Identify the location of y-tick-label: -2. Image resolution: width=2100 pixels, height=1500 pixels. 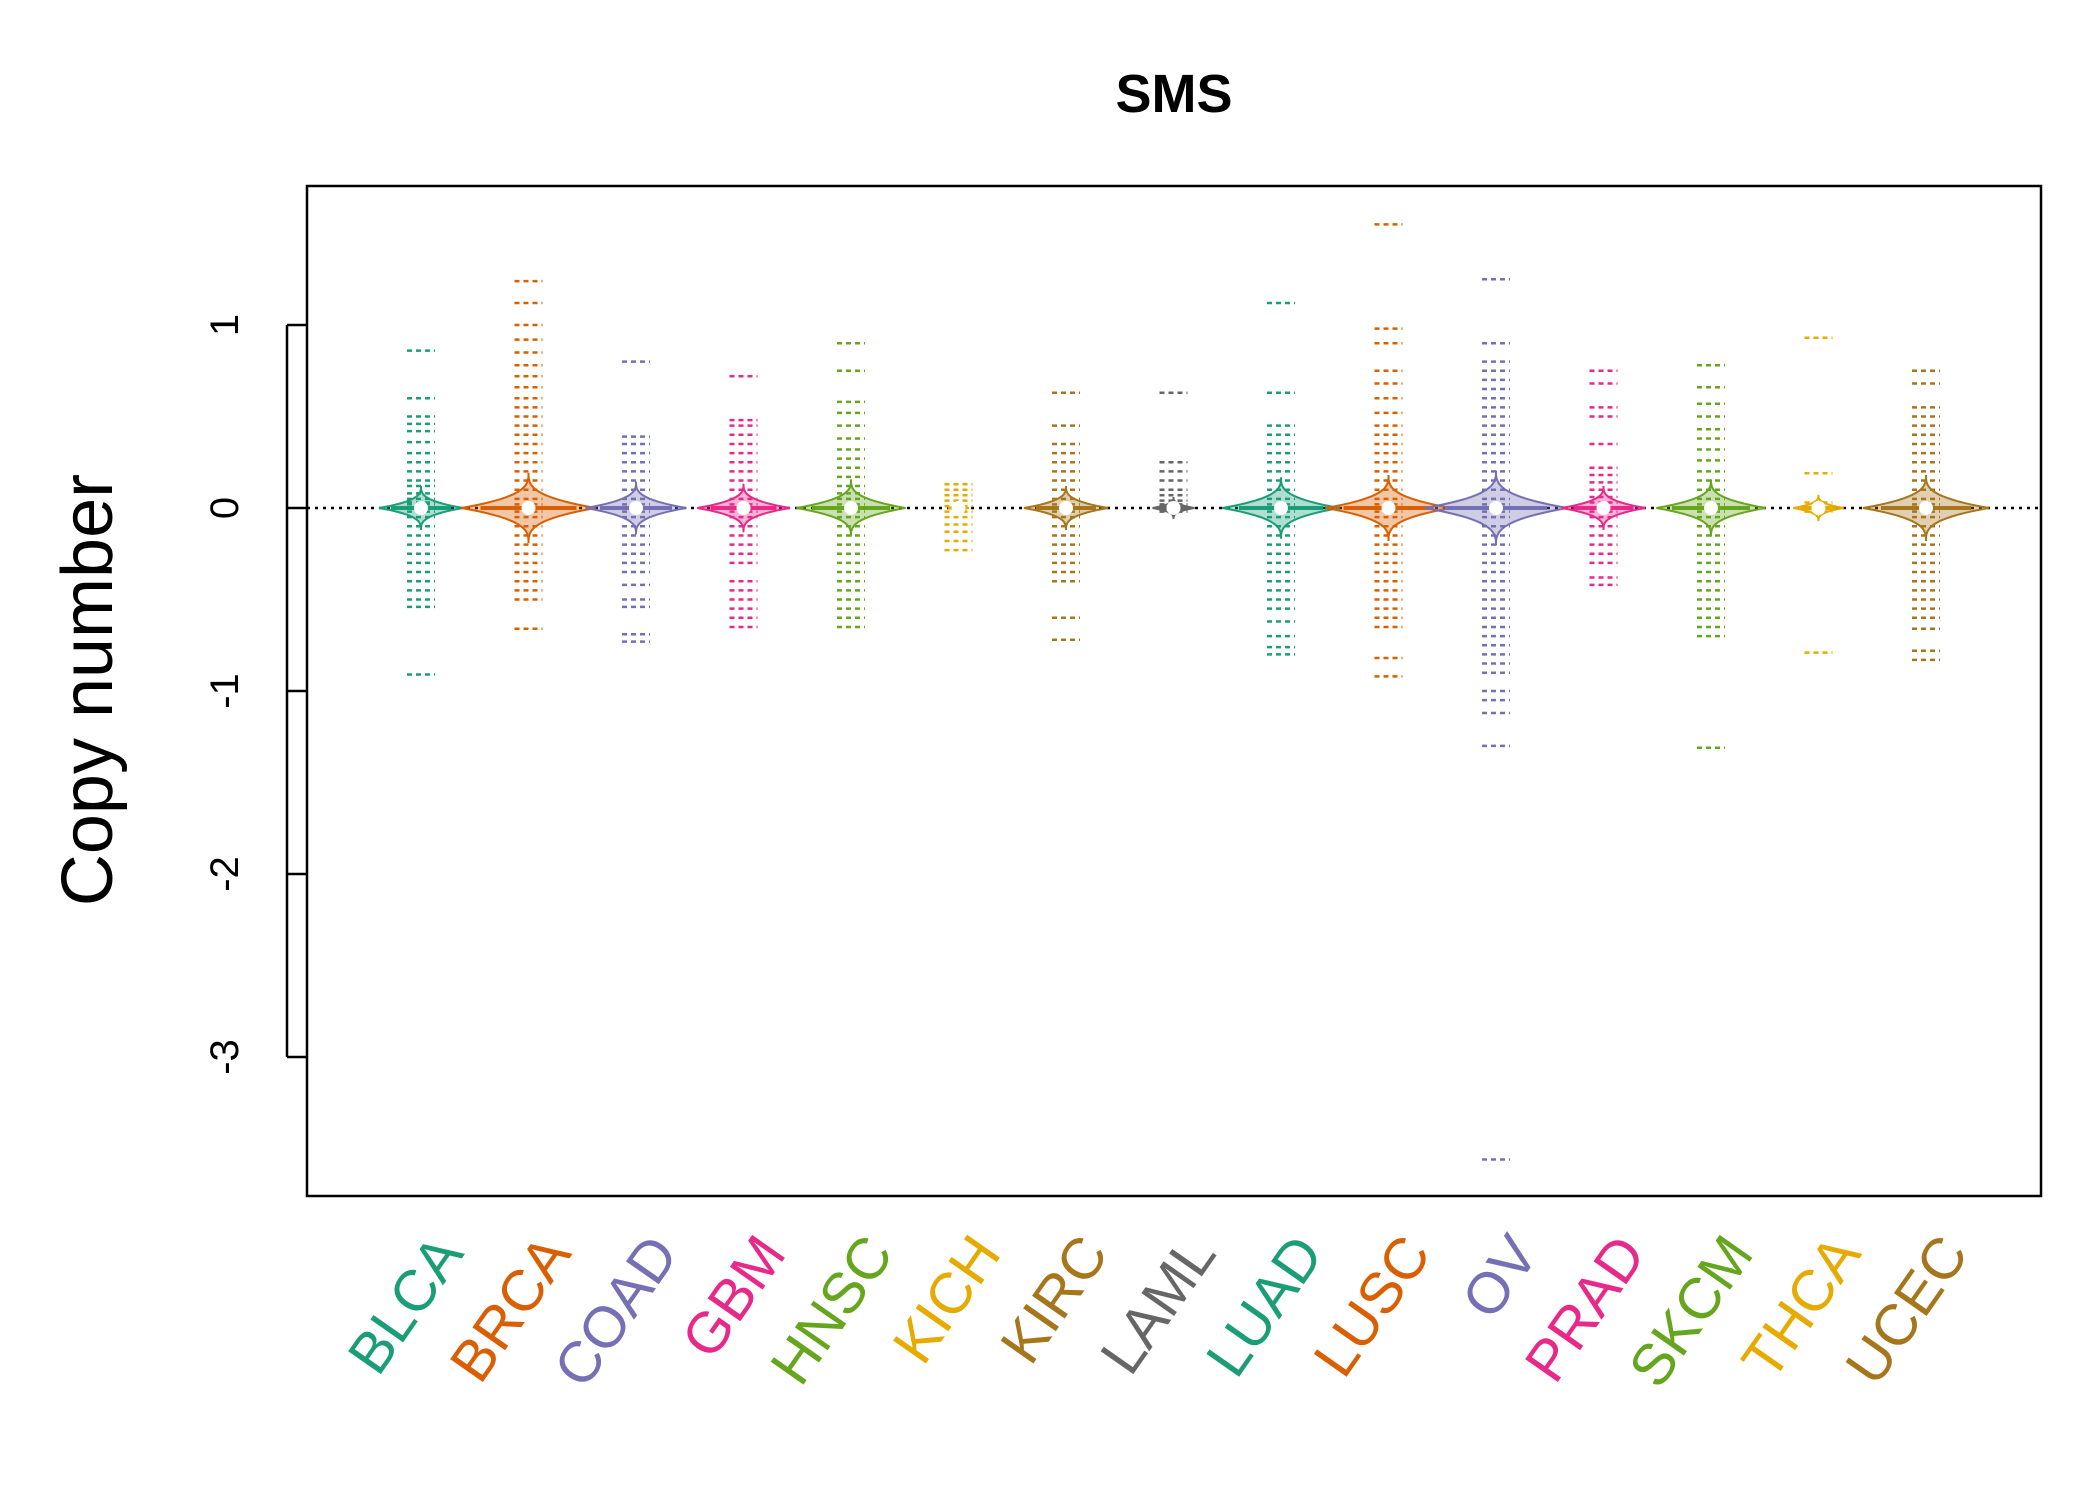
(225, 874).